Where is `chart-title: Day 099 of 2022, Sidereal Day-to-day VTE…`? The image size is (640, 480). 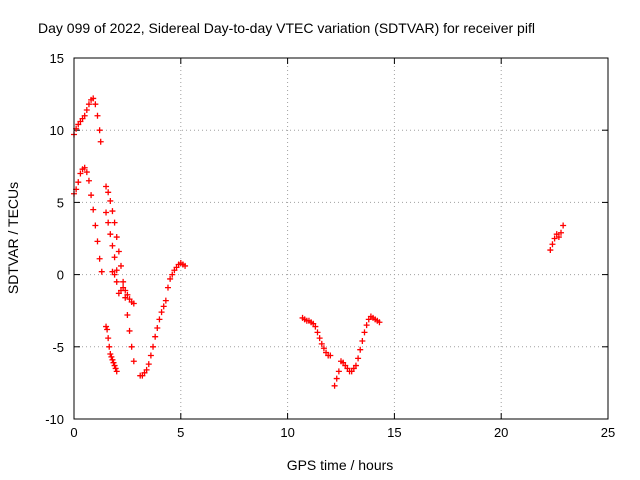 chart-title: Day 099 of 2022, Sidereal Day-to-day VTE… is located at coordinates (286, 28).